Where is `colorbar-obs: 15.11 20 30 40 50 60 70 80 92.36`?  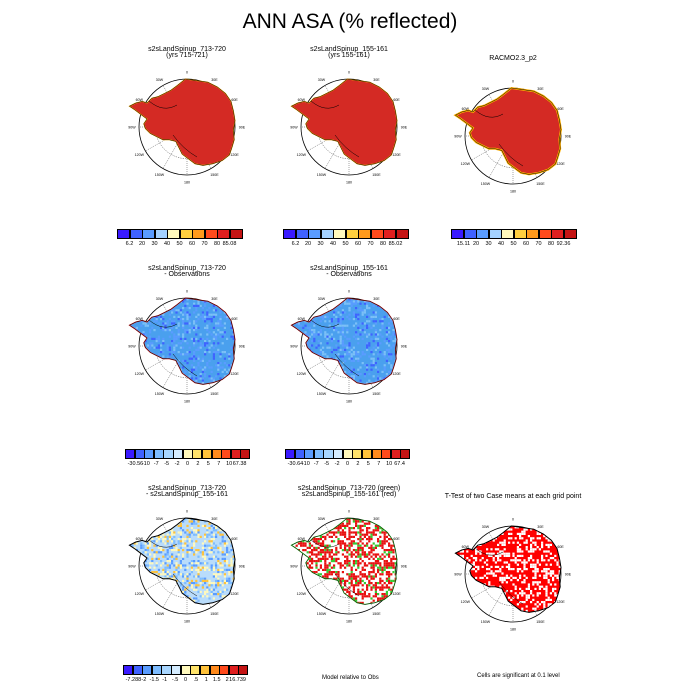 colorbar-obs: 15.11 20 30 40 50 60 70 80 92.36 is located at coordinates (521, 240).